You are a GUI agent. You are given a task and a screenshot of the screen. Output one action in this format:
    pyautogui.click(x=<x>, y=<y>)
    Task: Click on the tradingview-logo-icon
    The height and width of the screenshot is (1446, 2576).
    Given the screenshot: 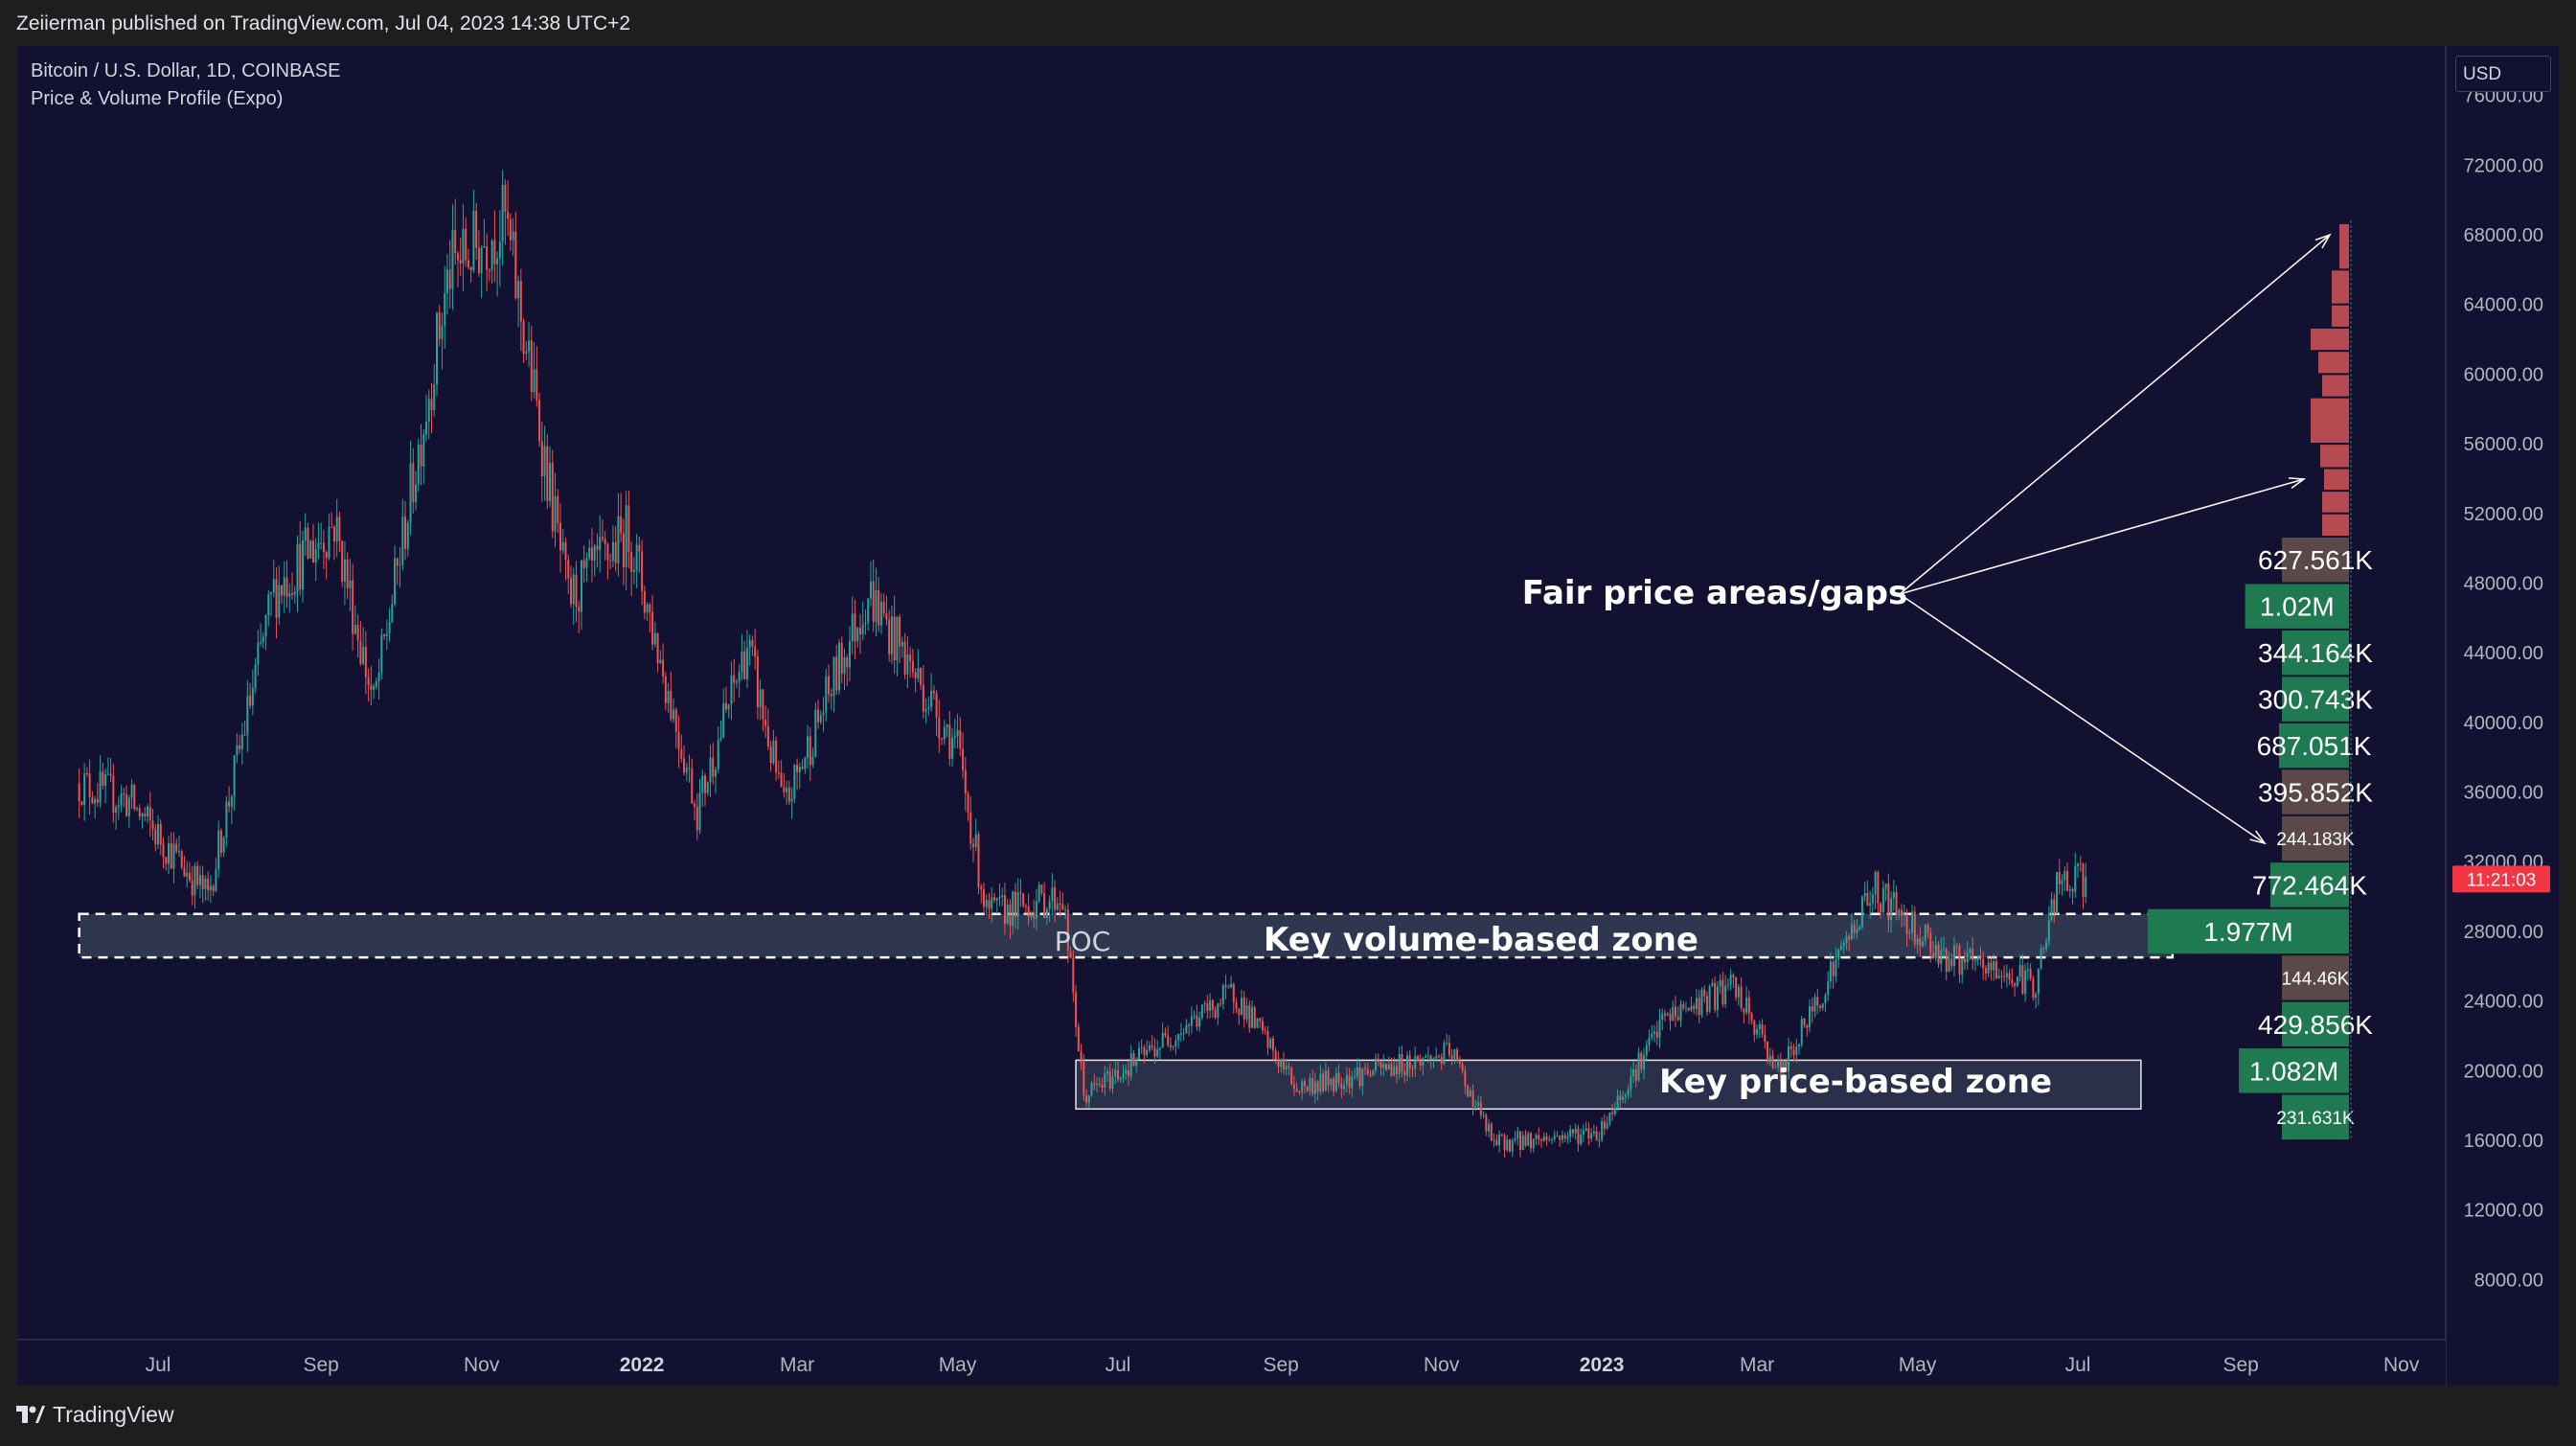 What is the action you would take?
    pyautogui.click(x=31, y=1414)
    